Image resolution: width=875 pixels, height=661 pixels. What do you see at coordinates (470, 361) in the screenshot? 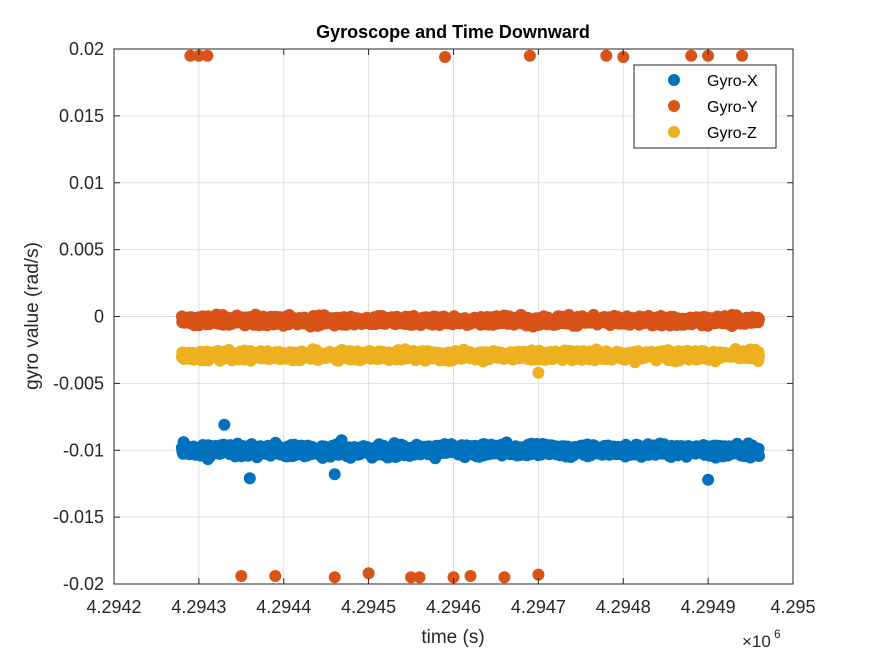
I see `series-gyro-z` at bounding box center [470, 361].